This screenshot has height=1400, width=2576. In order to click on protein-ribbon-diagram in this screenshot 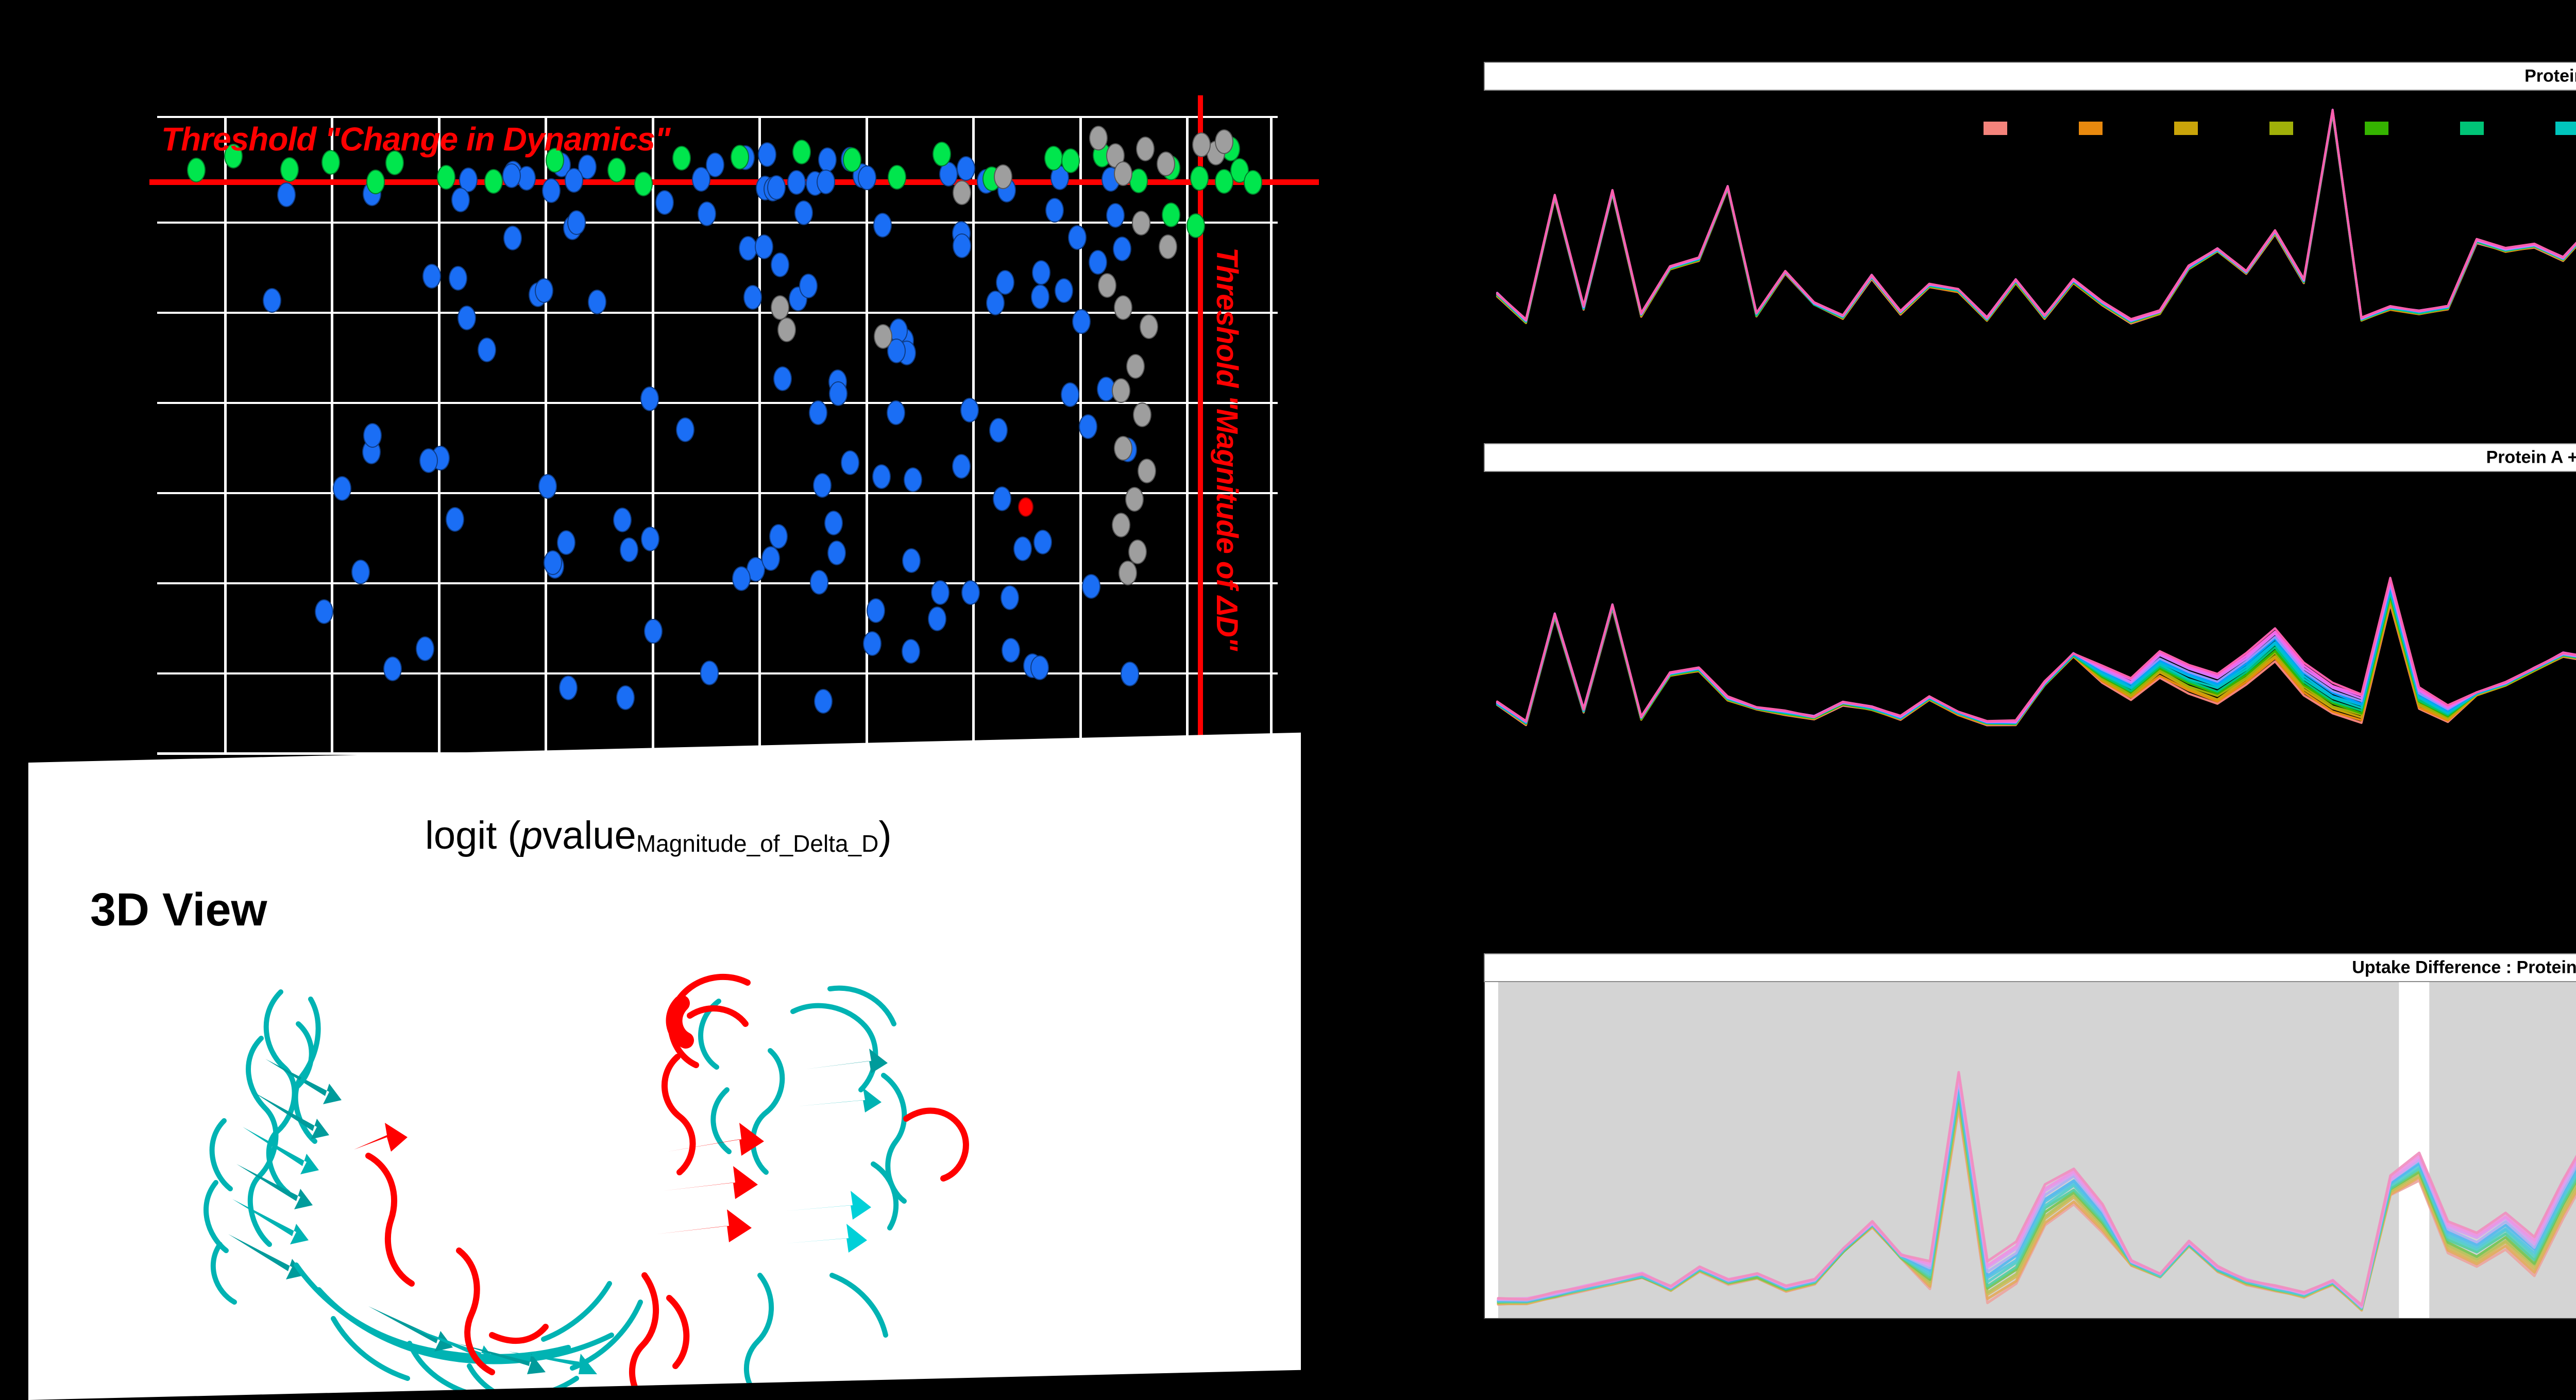, I will do `click(626, 1166)`.